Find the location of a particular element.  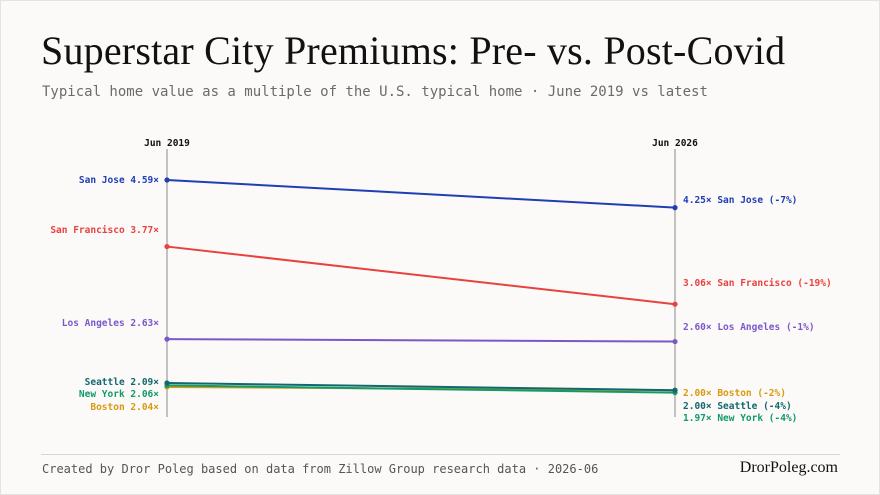

label-los-angeles-start: Los Angeles 2.63× is located at coordinates (111, 323).